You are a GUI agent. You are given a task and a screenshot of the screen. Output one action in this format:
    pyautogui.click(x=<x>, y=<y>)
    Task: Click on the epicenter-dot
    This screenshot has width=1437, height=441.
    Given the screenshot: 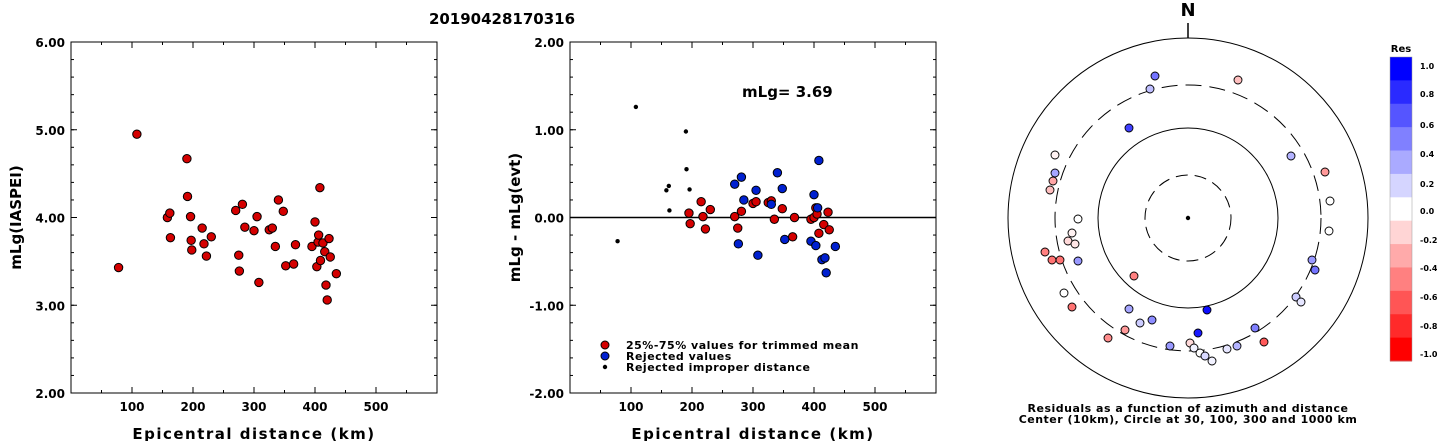 What is the action you would take?
    pyautogui.click(x=1188, y=218)
    